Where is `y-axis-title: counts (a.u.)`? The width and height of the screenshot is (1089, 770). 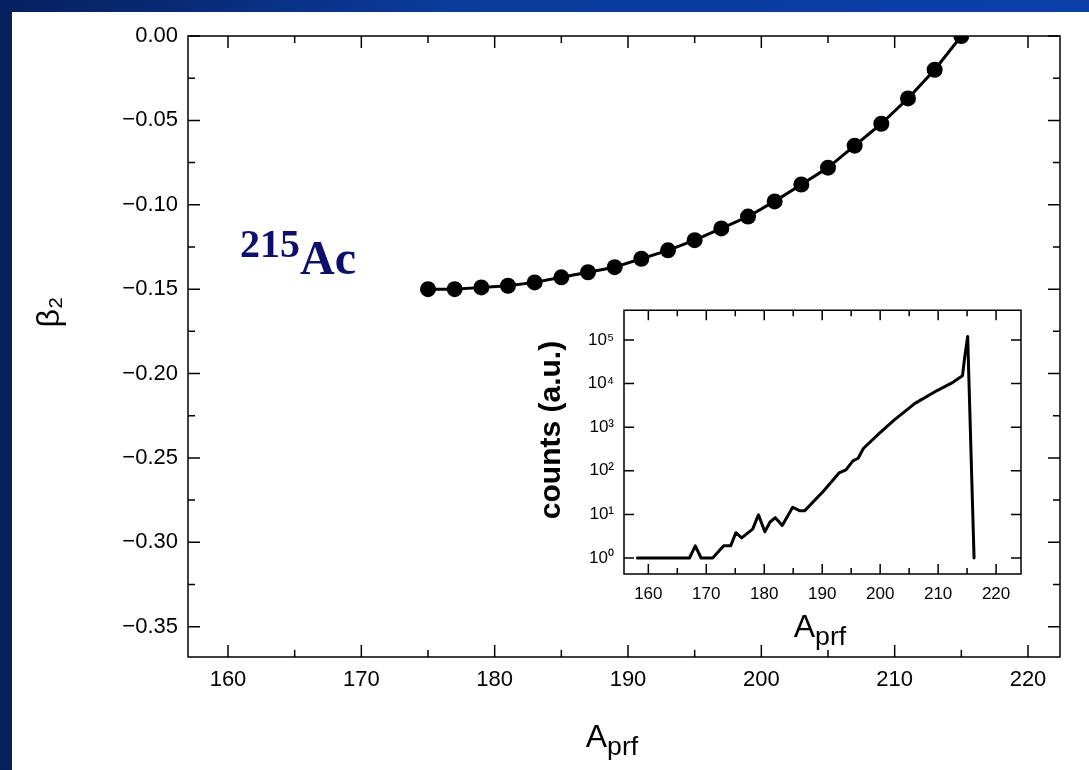
y-axis-title: counts (a.u.) is located at coordinates (549, 430).